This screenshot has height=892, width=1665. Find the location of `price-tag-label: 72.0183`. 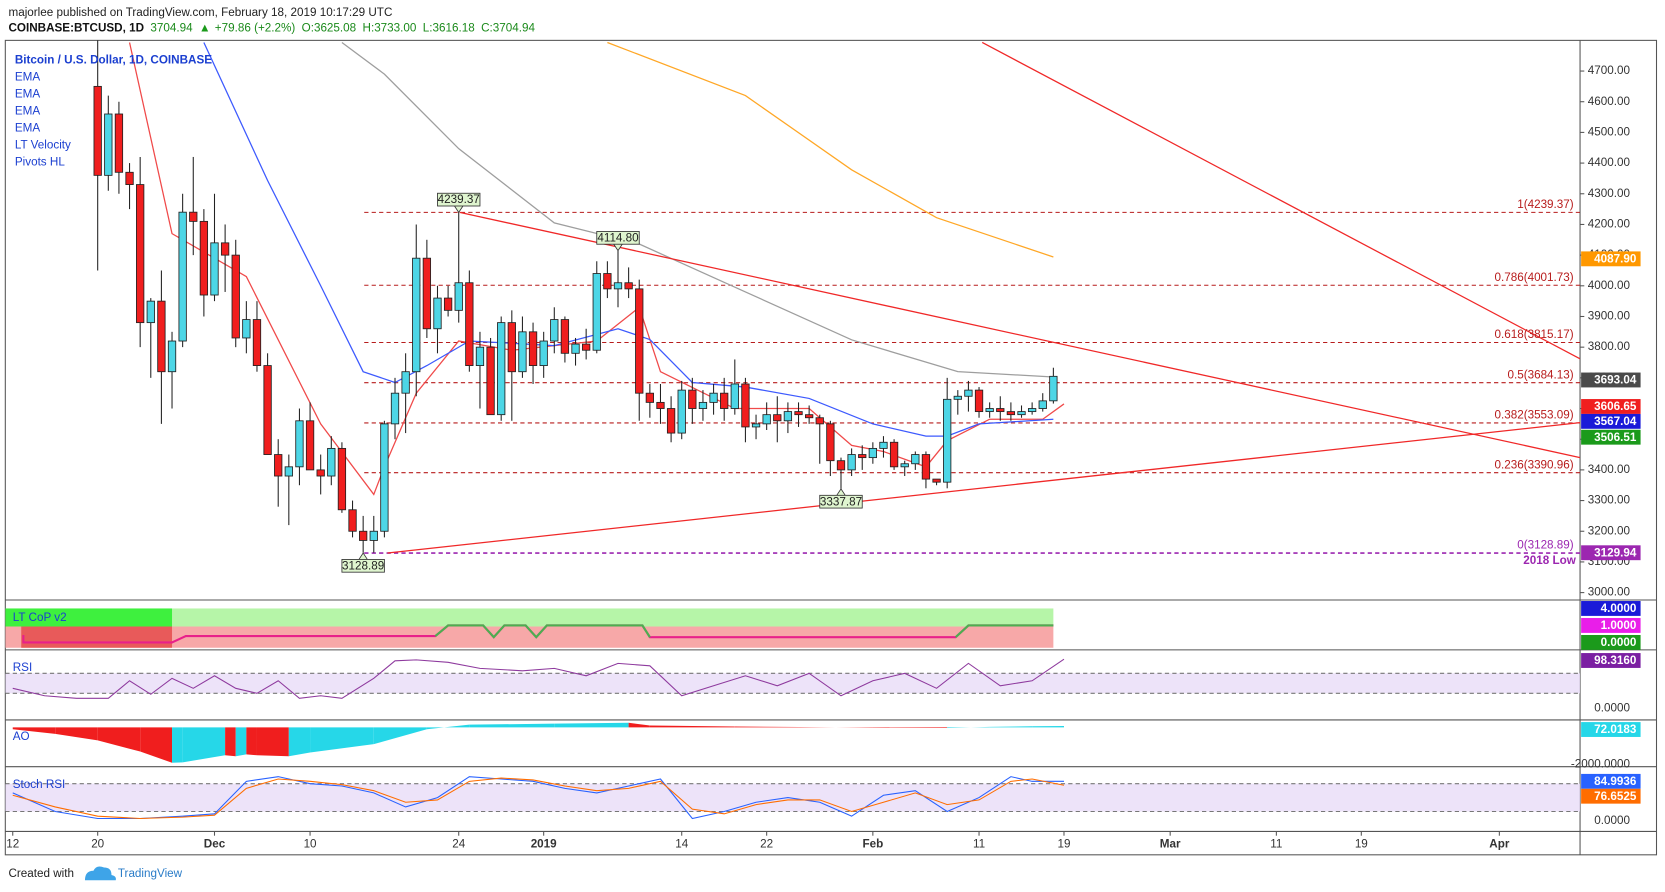

price-tag-label: 72.0183 is located at coordinates (1615, 729).